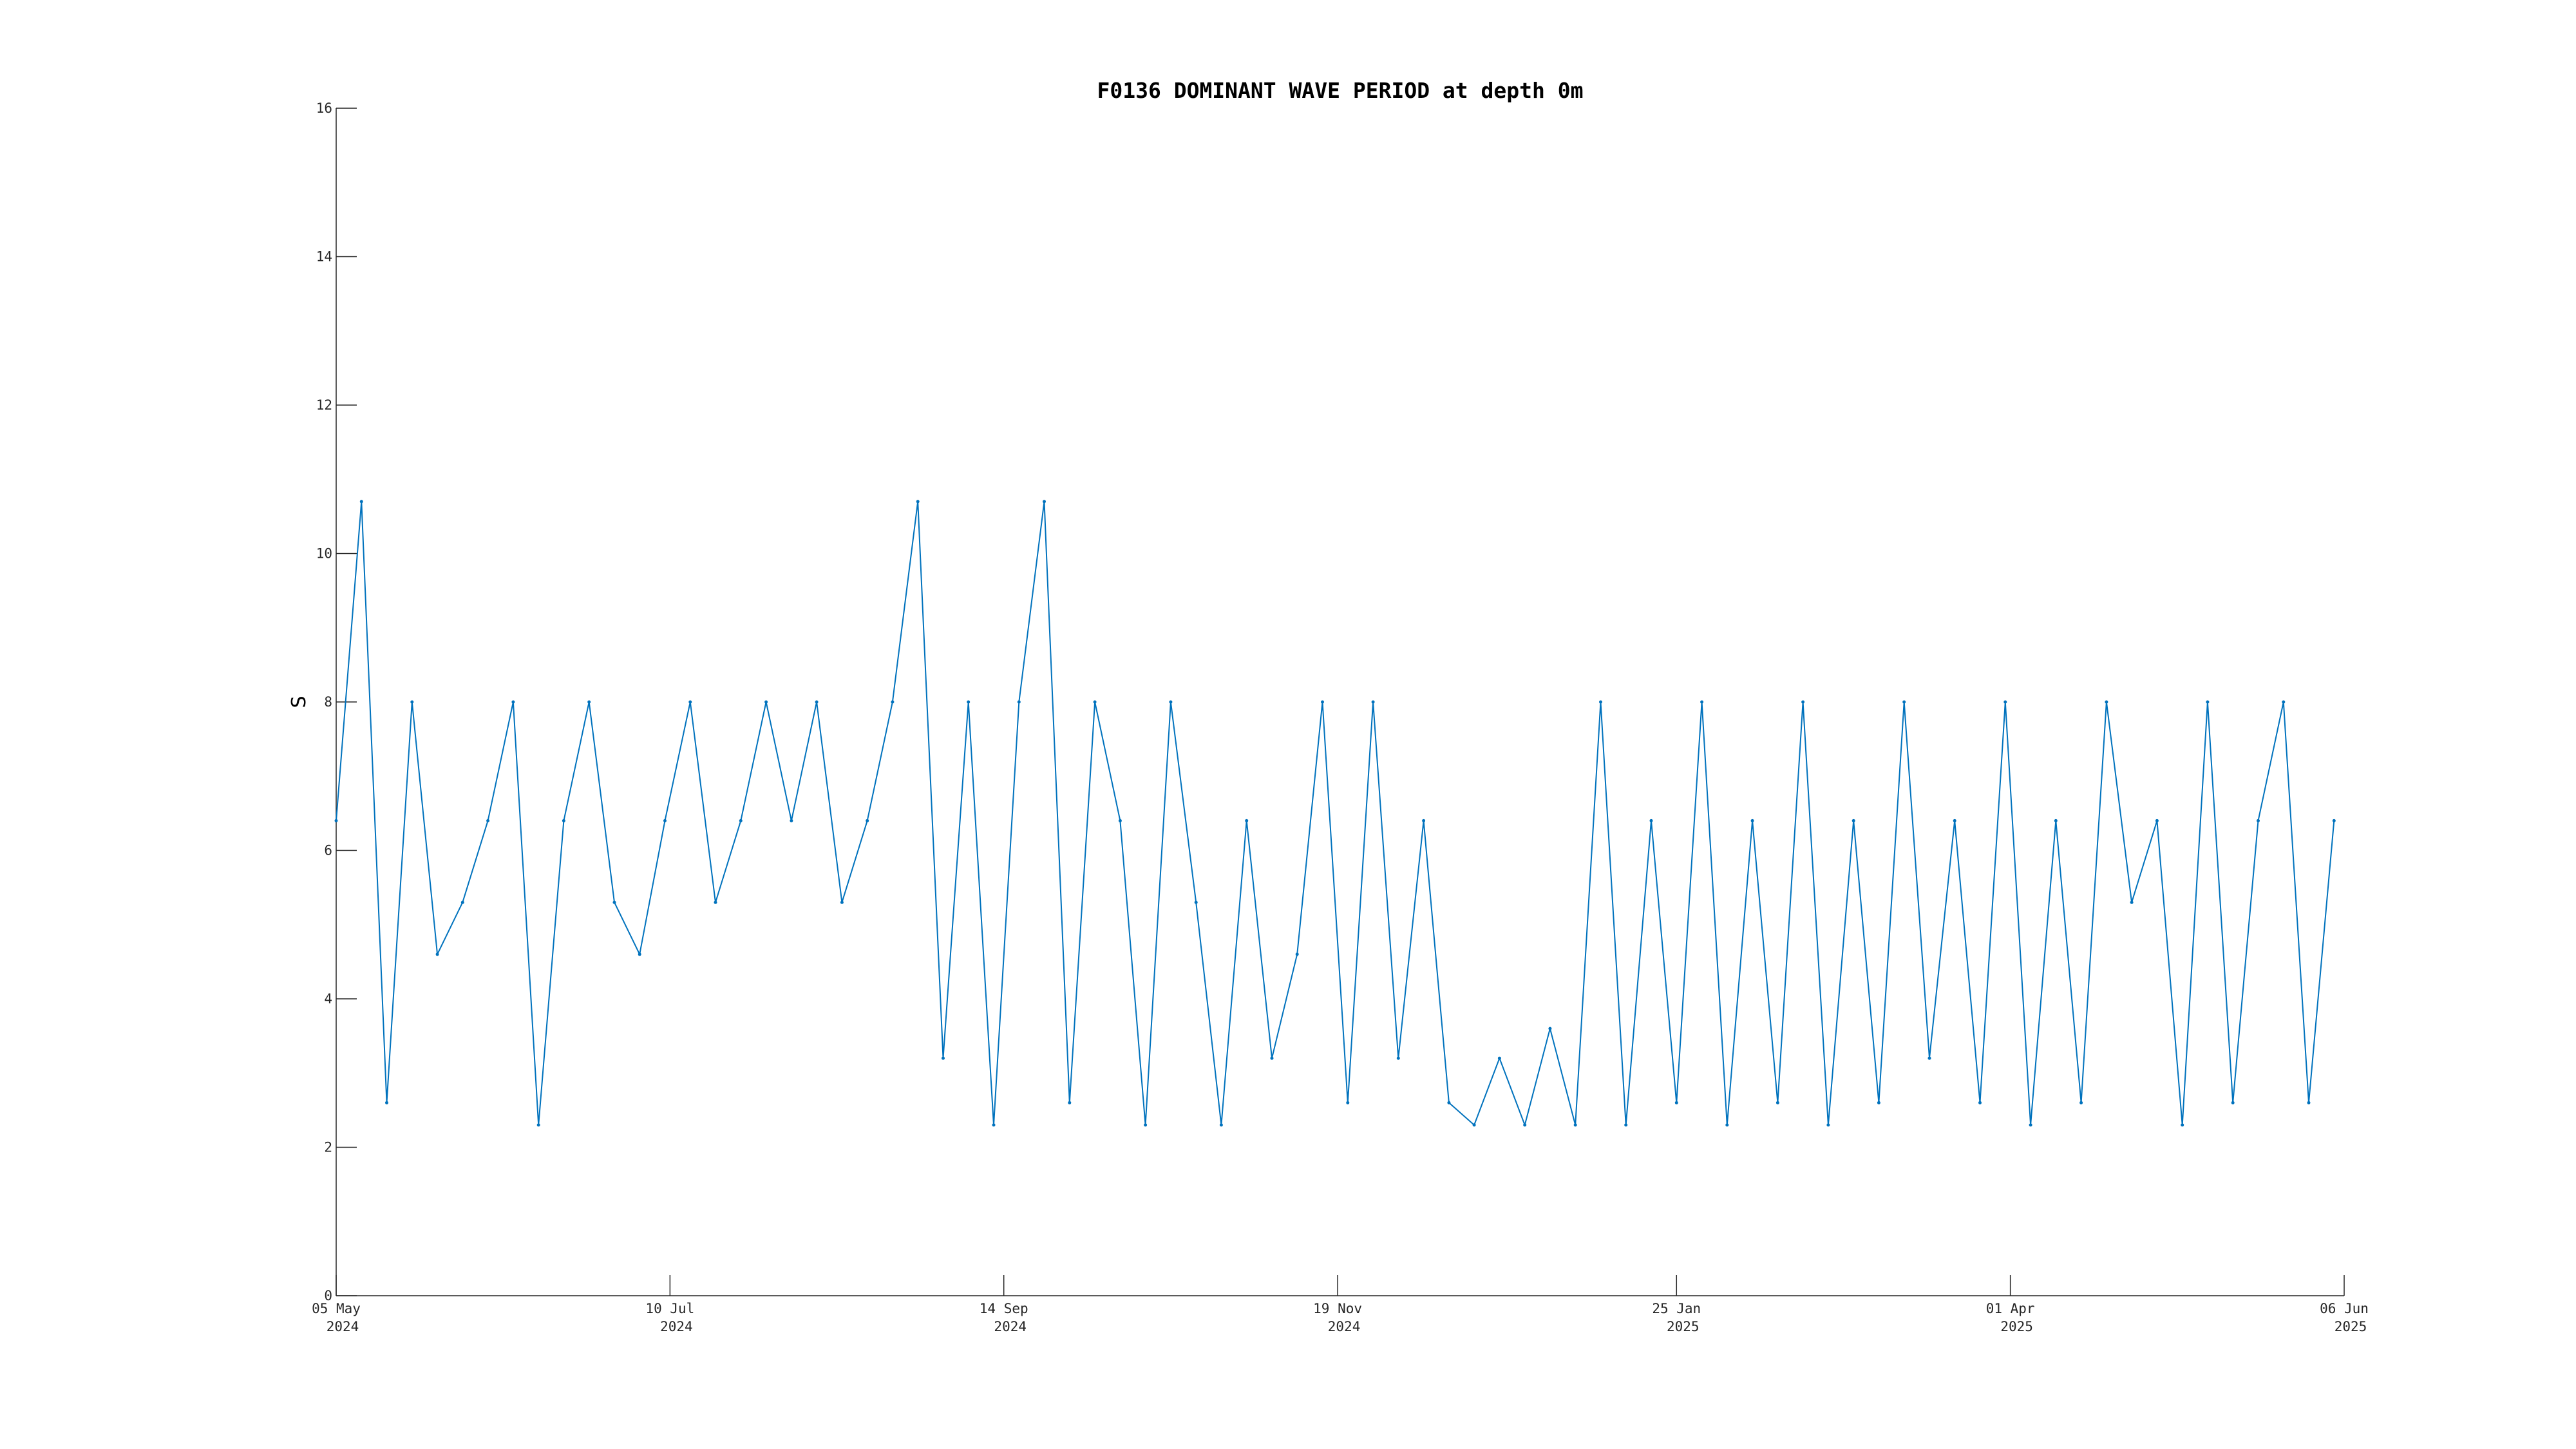 Image resolution: width=2576 pixels, height=1449 pixels. I want to click on y-axis-label: S, so click(299, 702).